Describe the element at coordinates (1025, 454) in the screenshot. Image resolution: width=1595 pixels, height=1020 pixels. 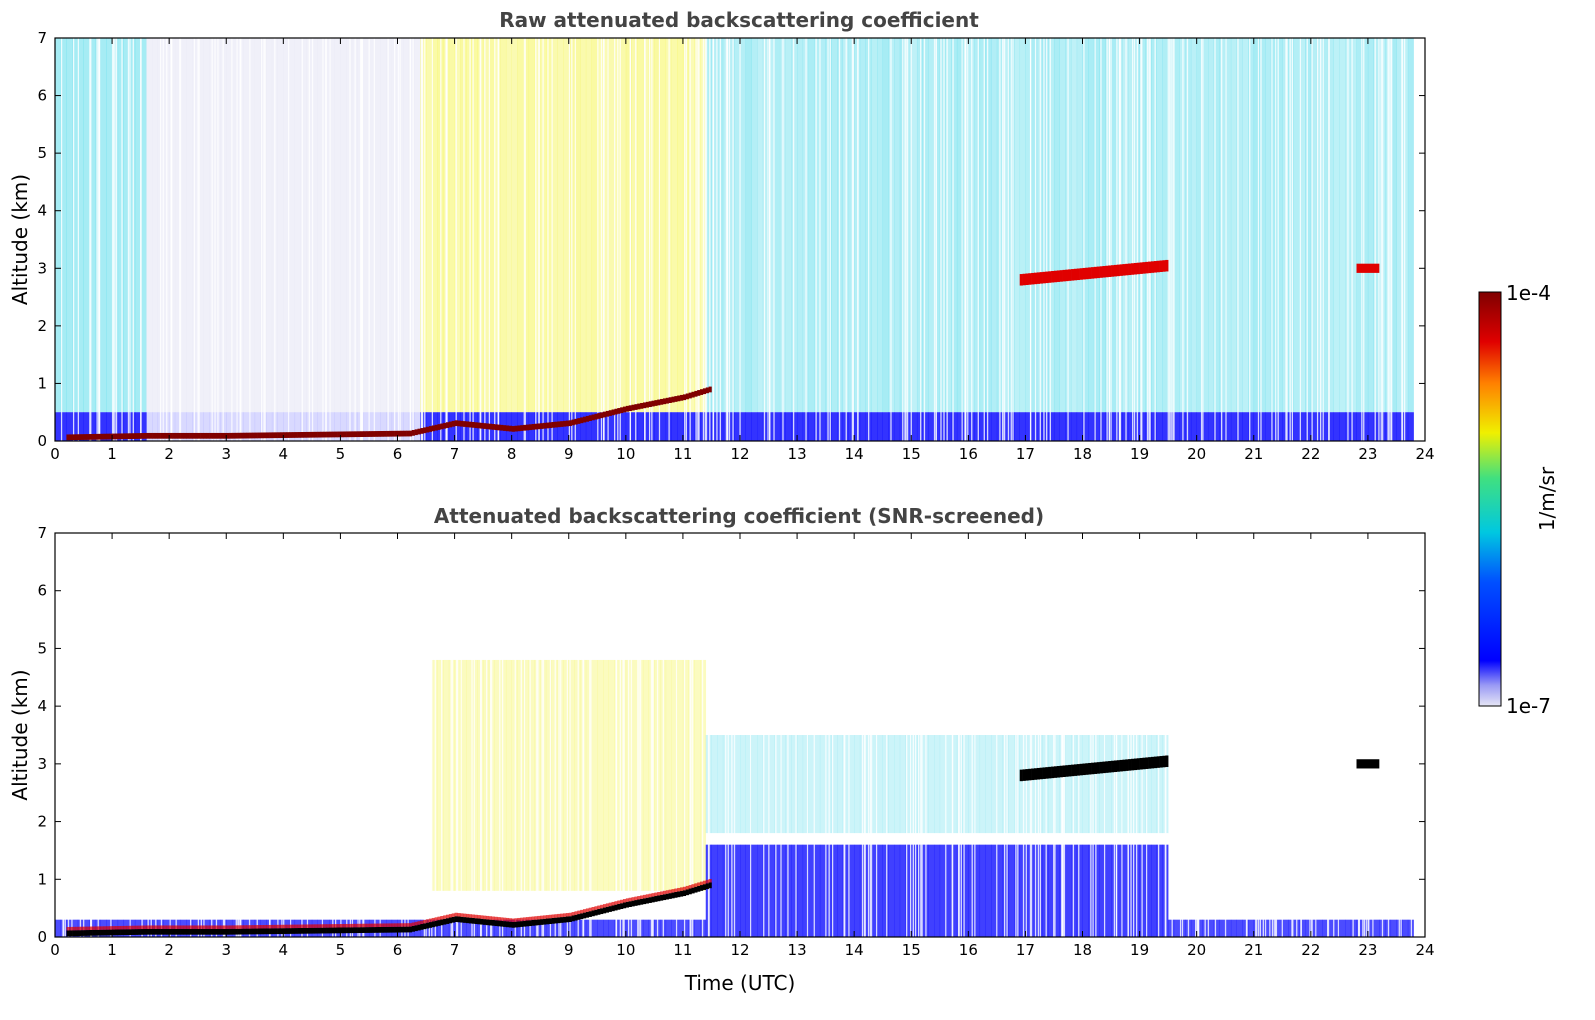
I see `x-tick-label: 17` at that location.